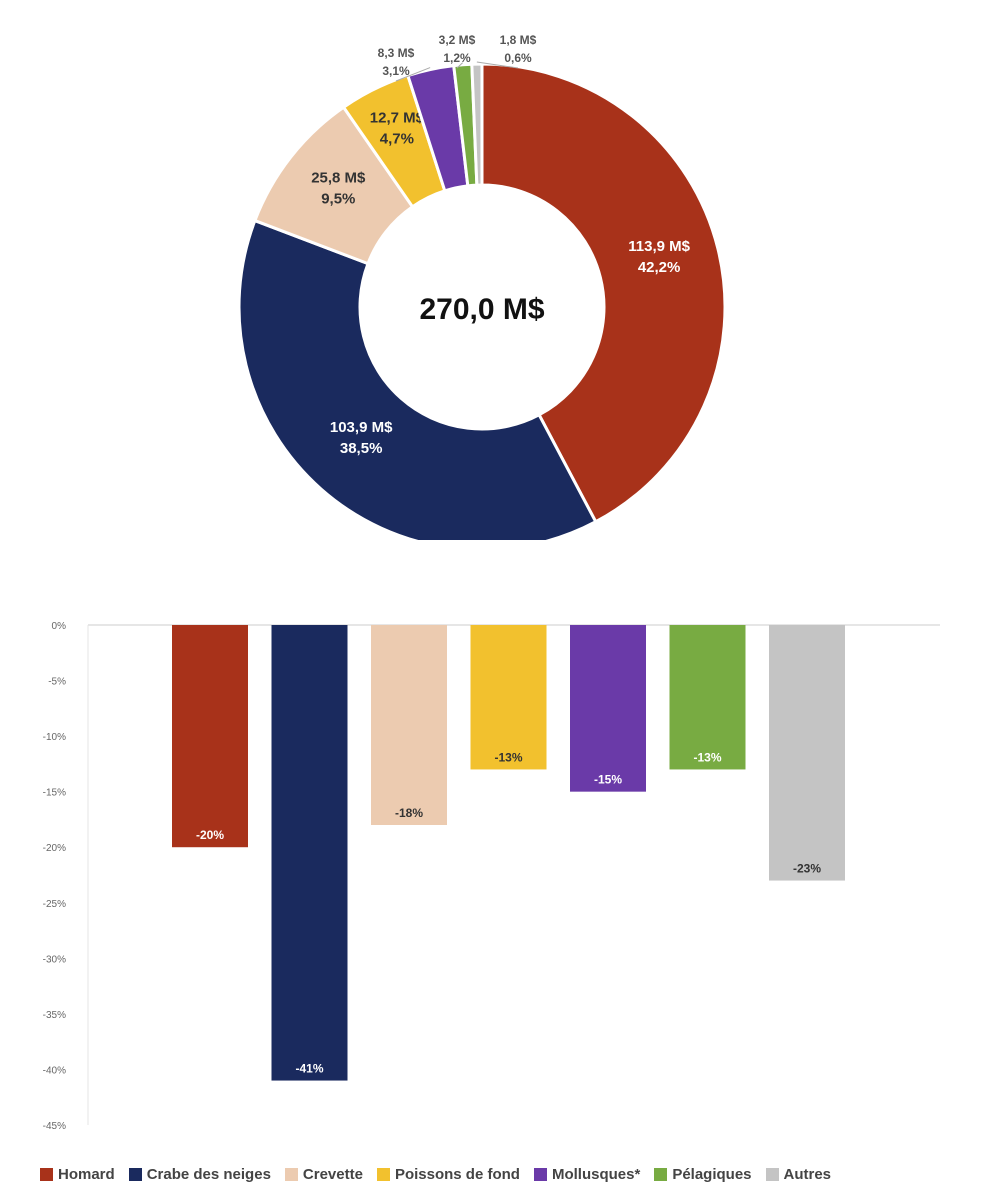 This screenshot has height=1200, width=1000. I want to click on bar-homard, so click(210, 736).